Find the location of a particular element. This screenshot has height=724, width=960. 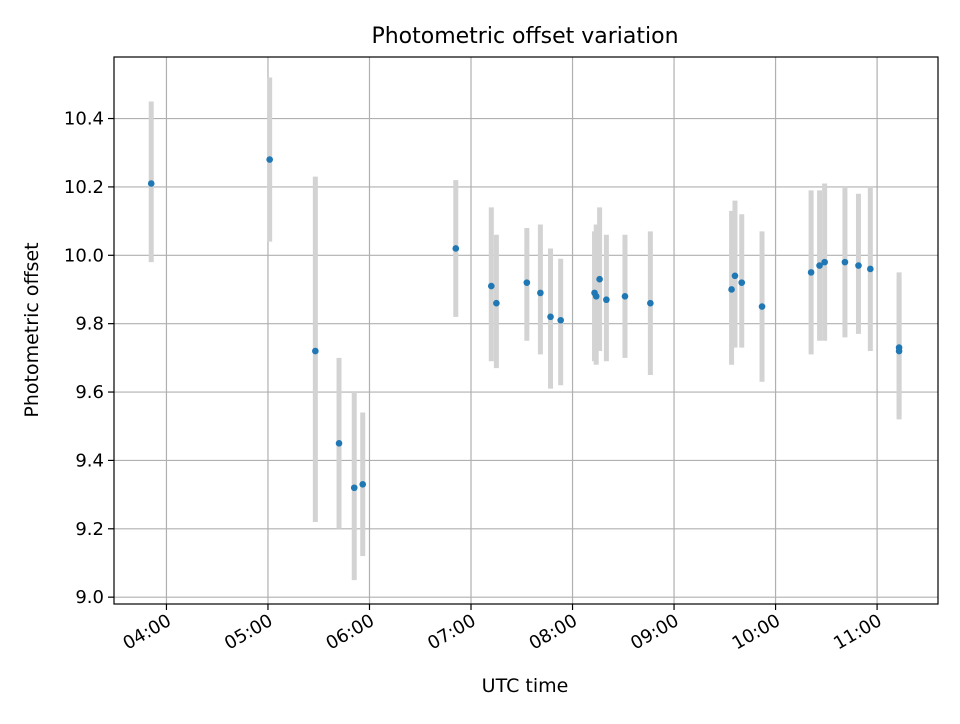

y-tick-label: 9.6 is located at coordinates (89, 392).